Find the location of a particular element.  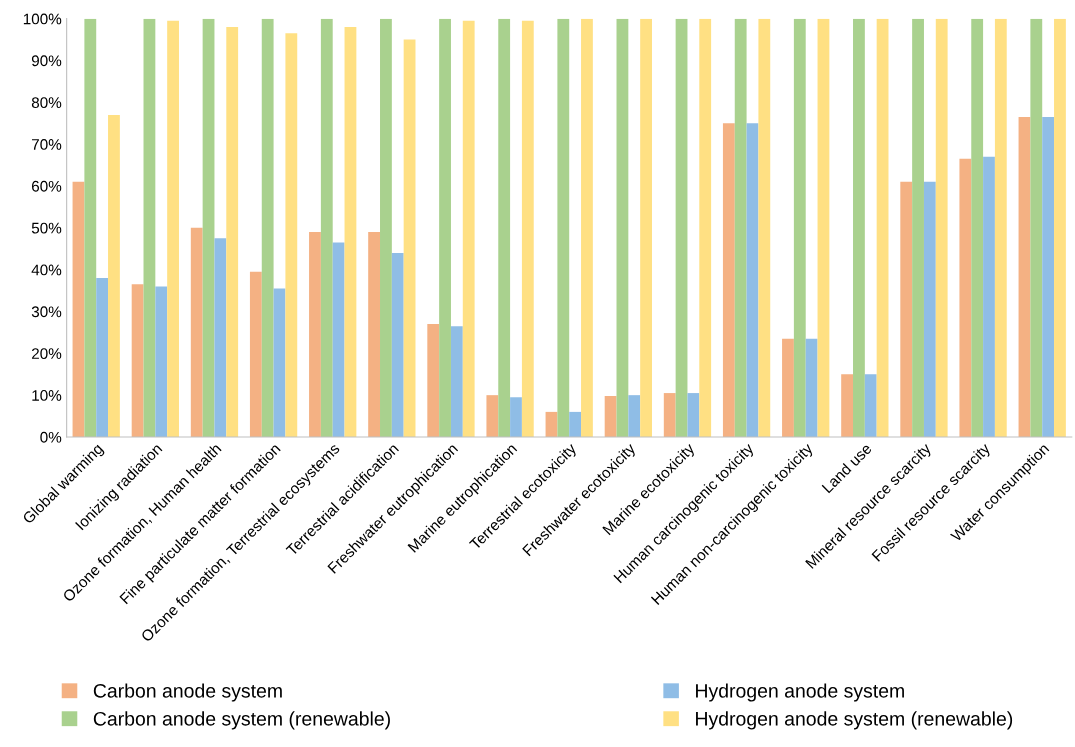

y-tick-label: 100% is located at coordinates (42, 19).